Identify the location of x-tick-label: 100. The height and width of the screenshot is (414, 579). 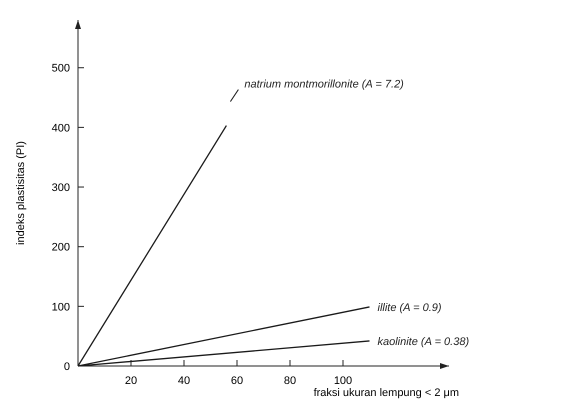
(343, 381).